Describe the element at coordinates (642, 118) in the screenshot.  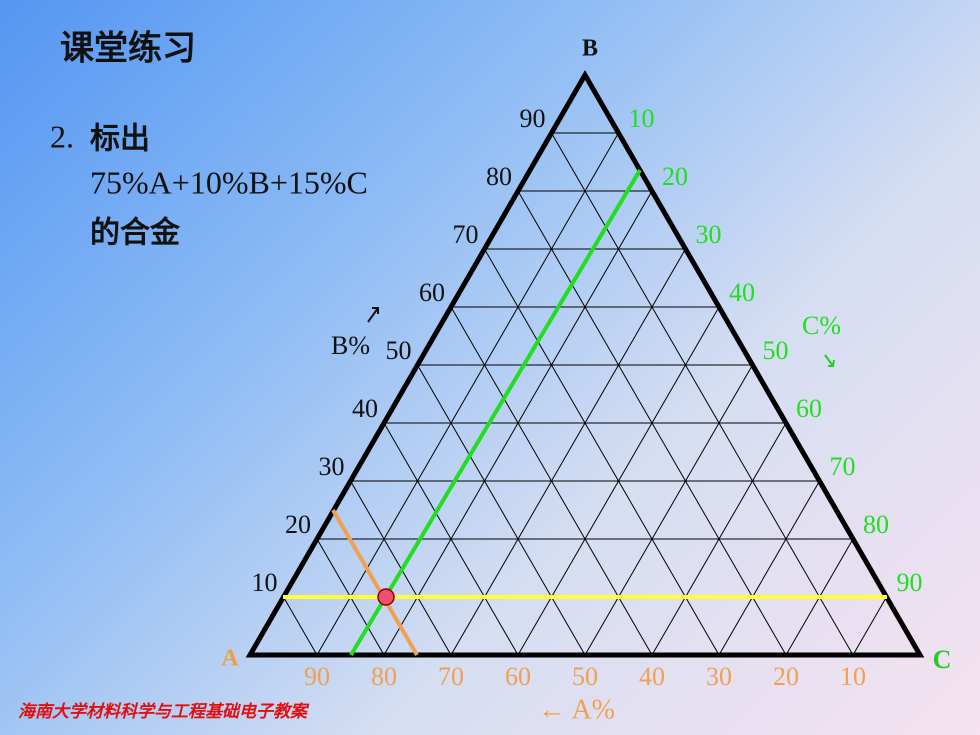
I see `c-tick-label: 10` at that location.